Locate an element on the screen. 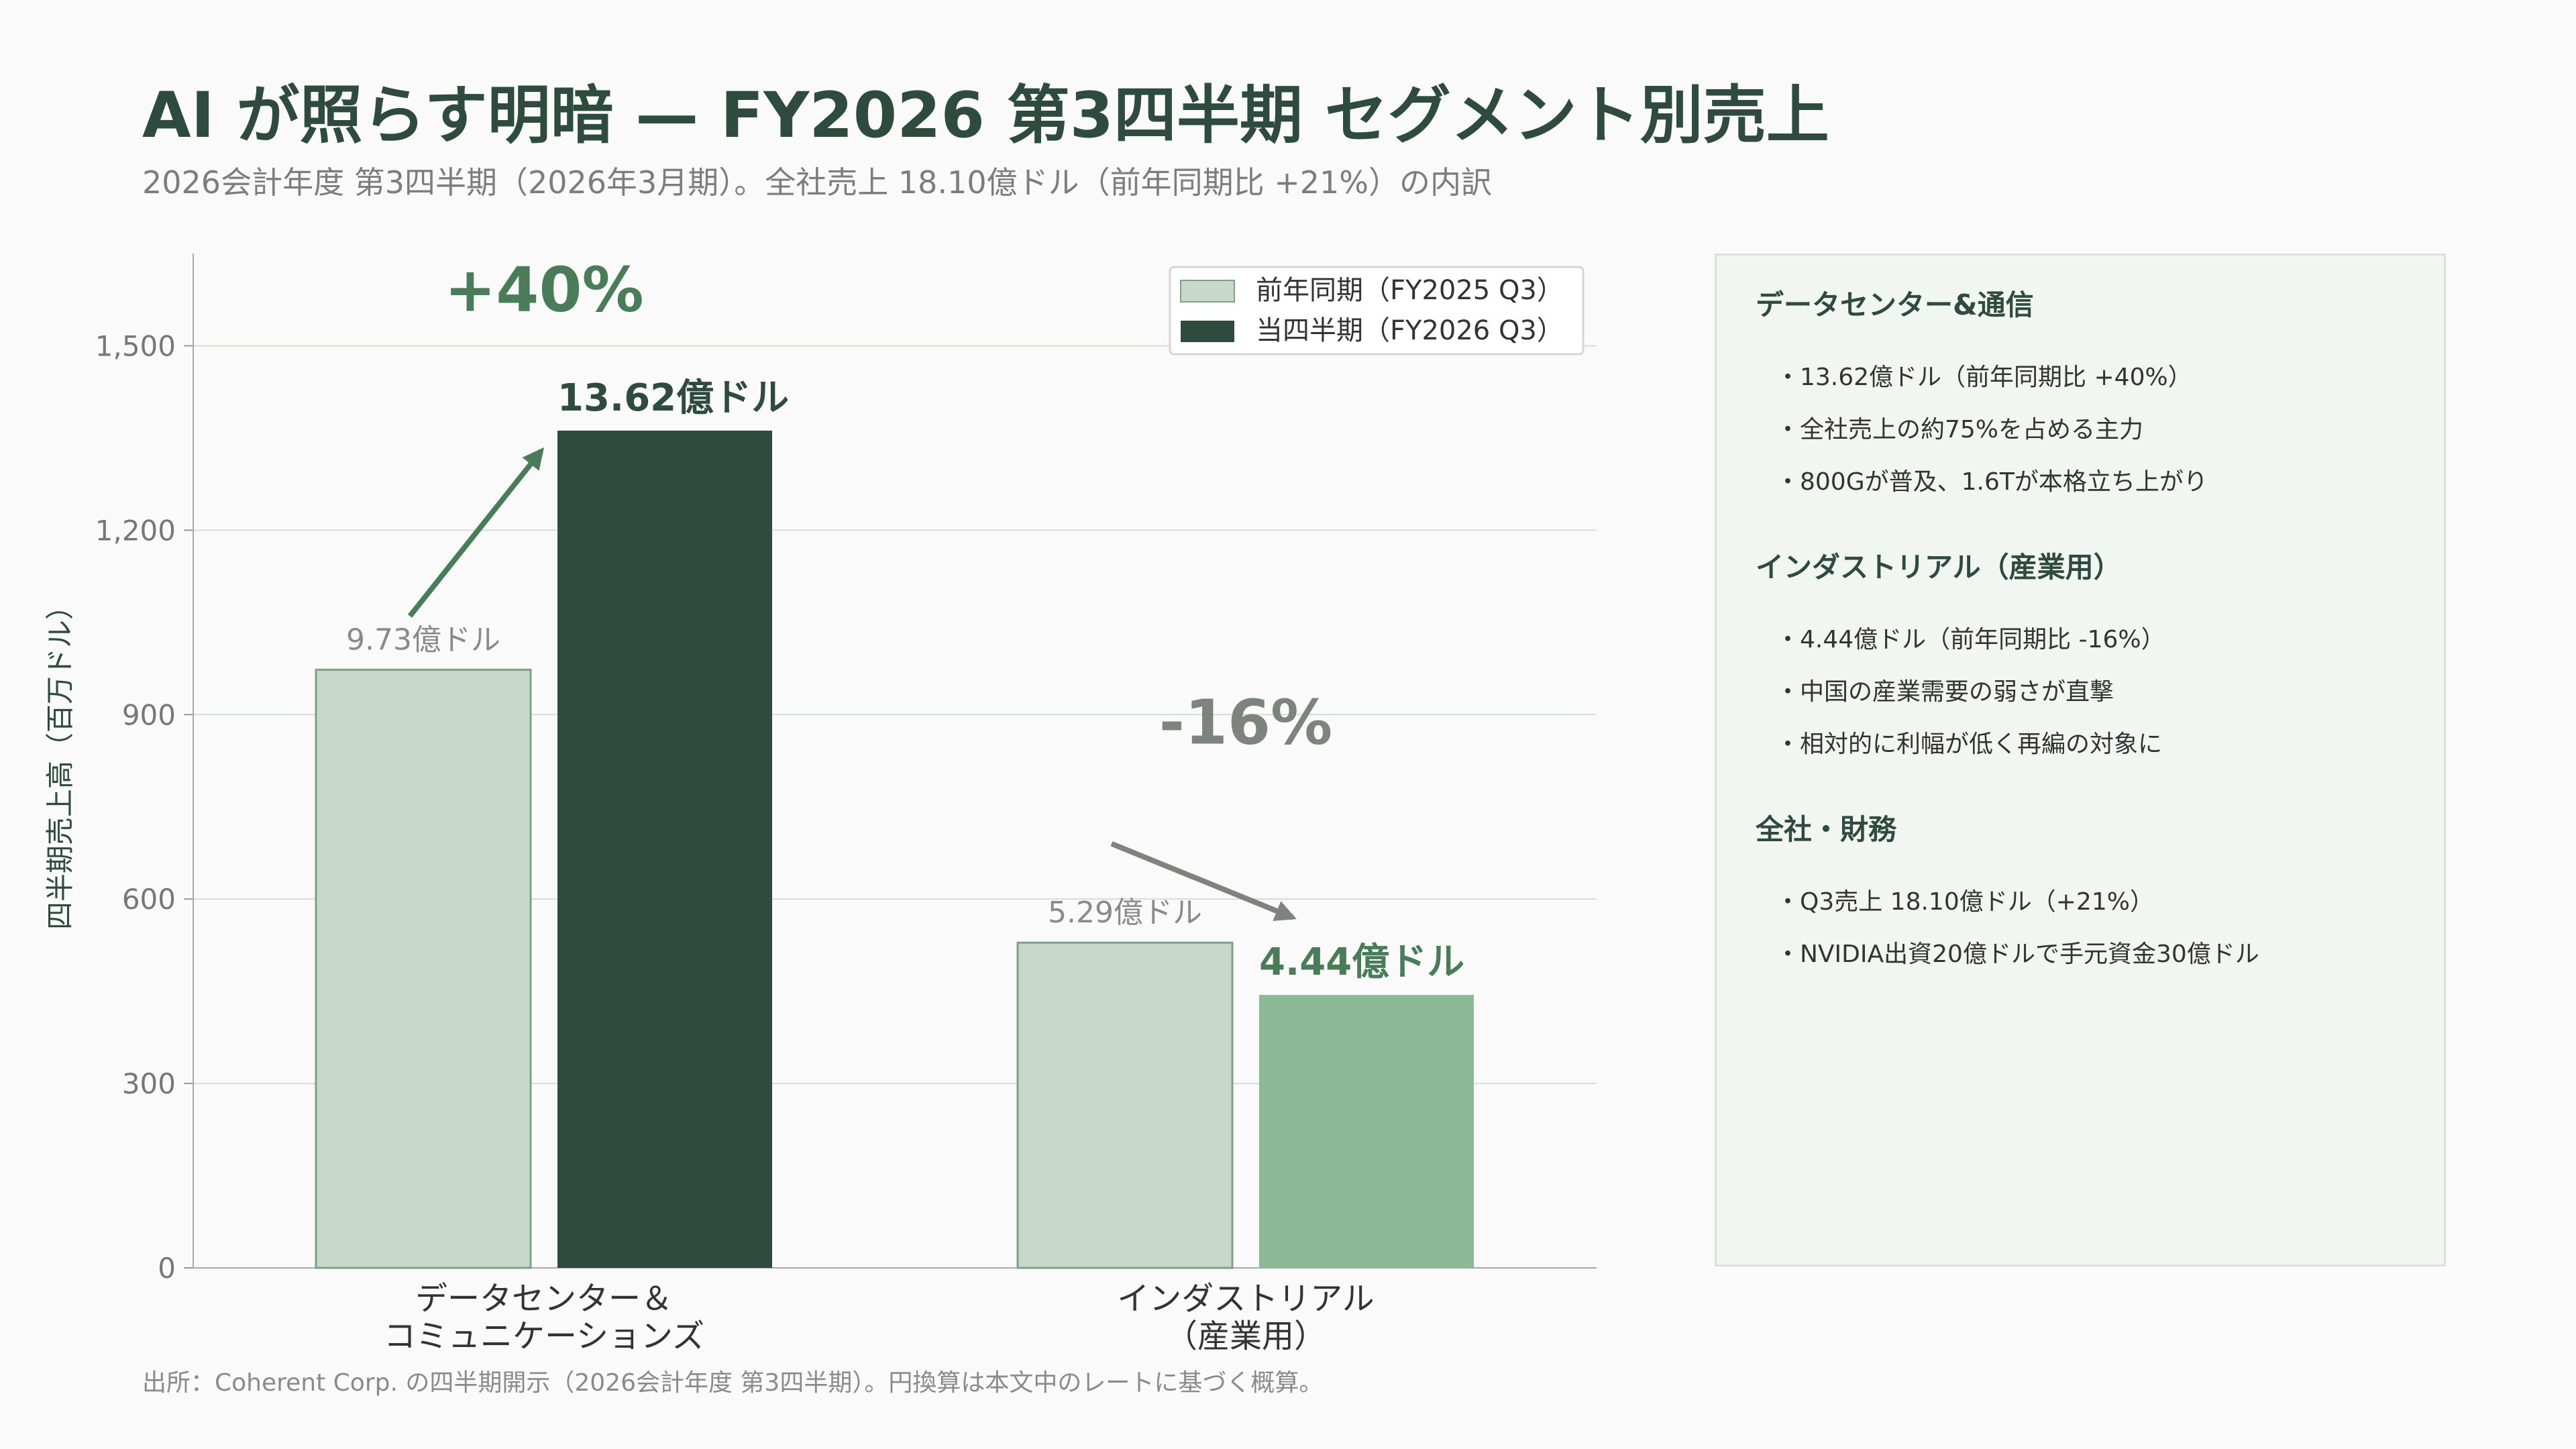 The width and height of the screenshot is (2576, 1449). panel-bullet: ・4.44億ドル（前年同期比 -16%） is located at coordinates (1970, 639).